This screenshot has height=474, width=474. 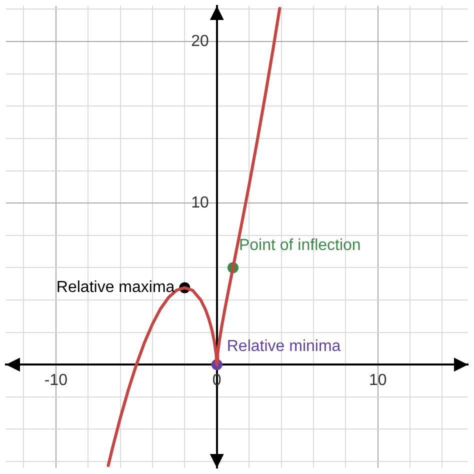 What do you see at coordinates (115, 287) in the screenshot?
I see `annotation: Relative maxima` at bounding box center [115, 287].